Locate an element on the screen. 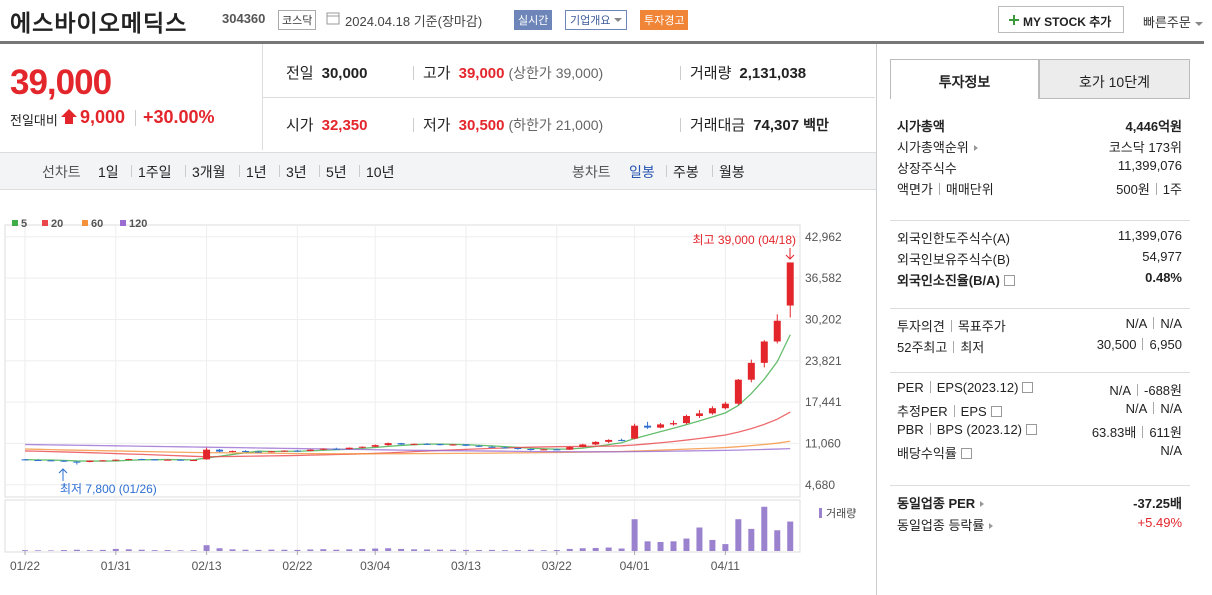  info-row: 배당수익률 N/A is located at coordinates (1039, 453).